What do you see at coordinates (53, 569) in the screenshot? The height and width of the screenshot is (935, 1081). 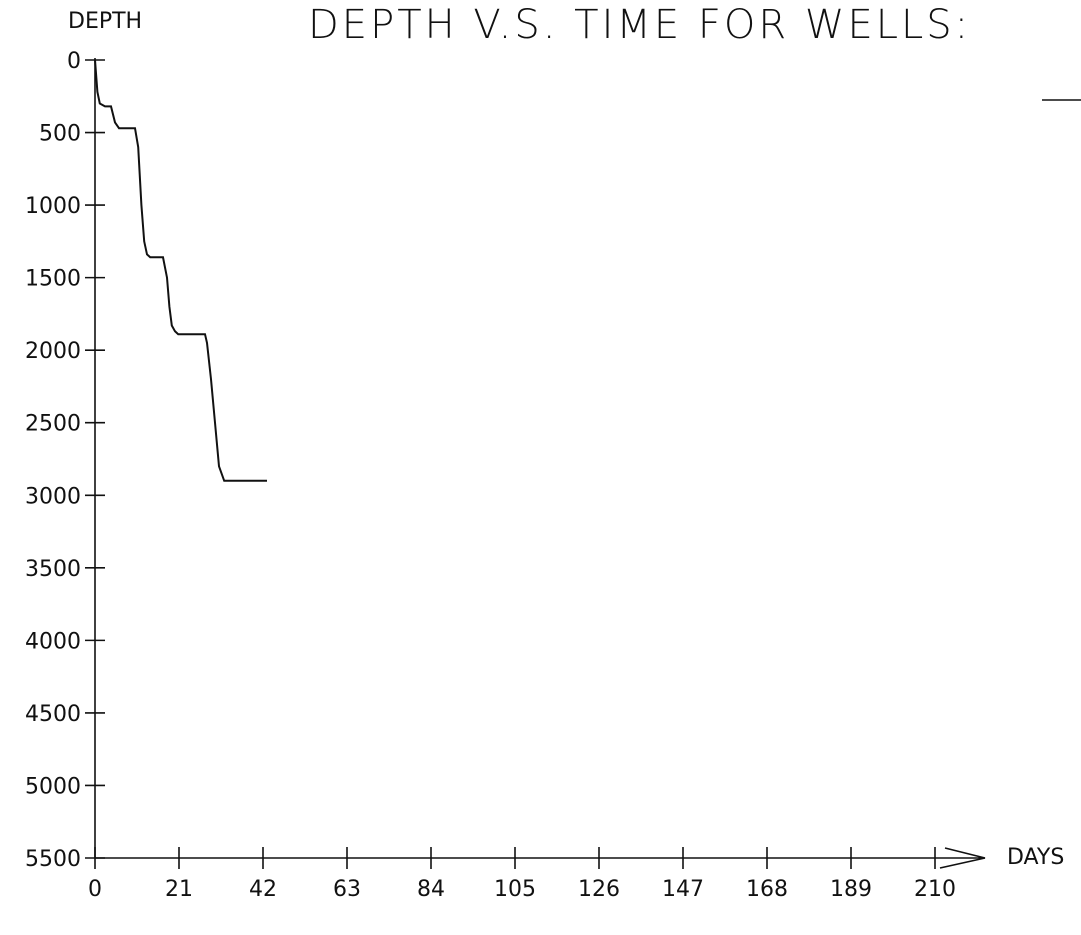 I see `y-tick-label: 3500` at bounding box center [53, 569].